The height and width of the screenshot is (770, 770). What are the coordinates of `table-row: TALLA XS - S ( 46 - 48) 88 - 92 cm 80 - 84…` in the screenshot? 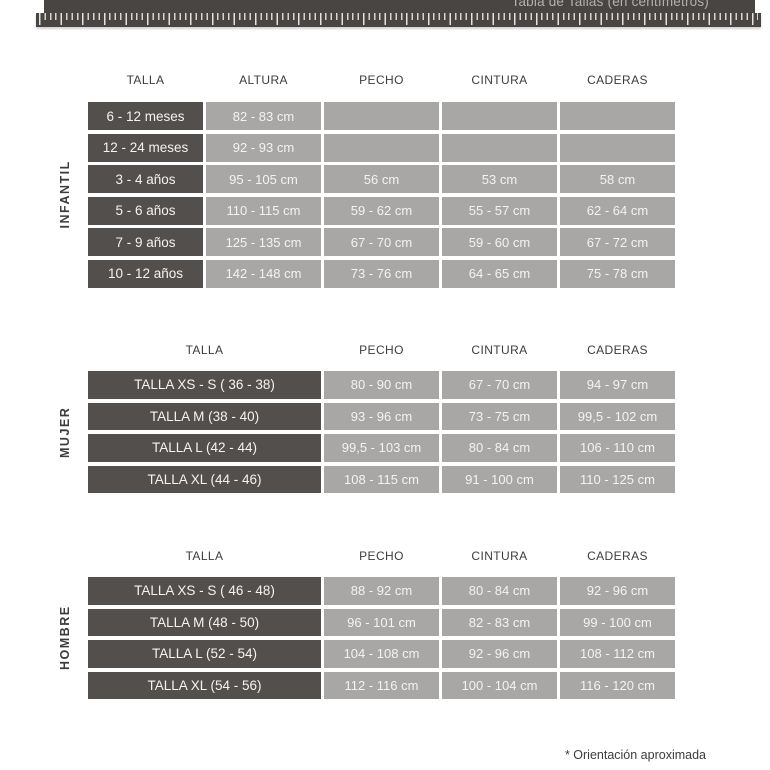 It's located at (381, 591).